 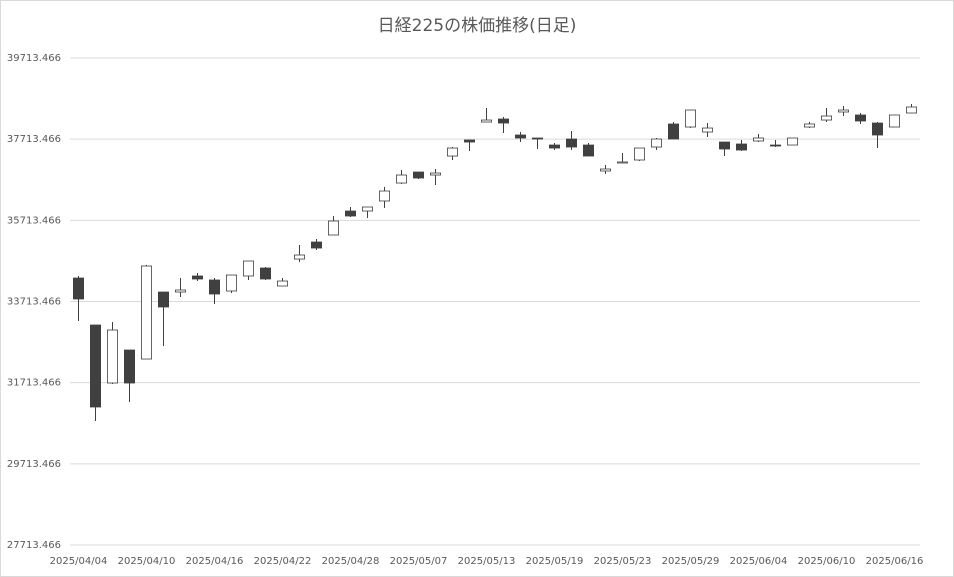 I want to click on x-tick-label: 2025/05/29, so click(x=691, y=561).